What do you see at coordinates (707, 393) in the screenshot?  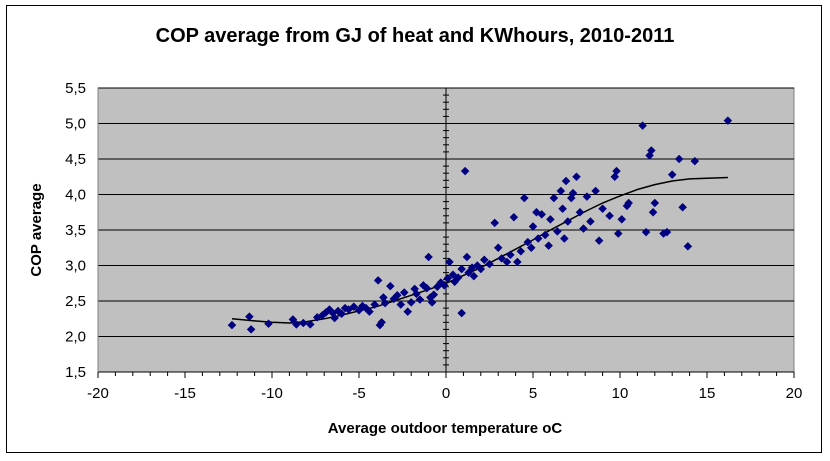 I see `x-tick-label: 15` at bounding box center [707, 393].